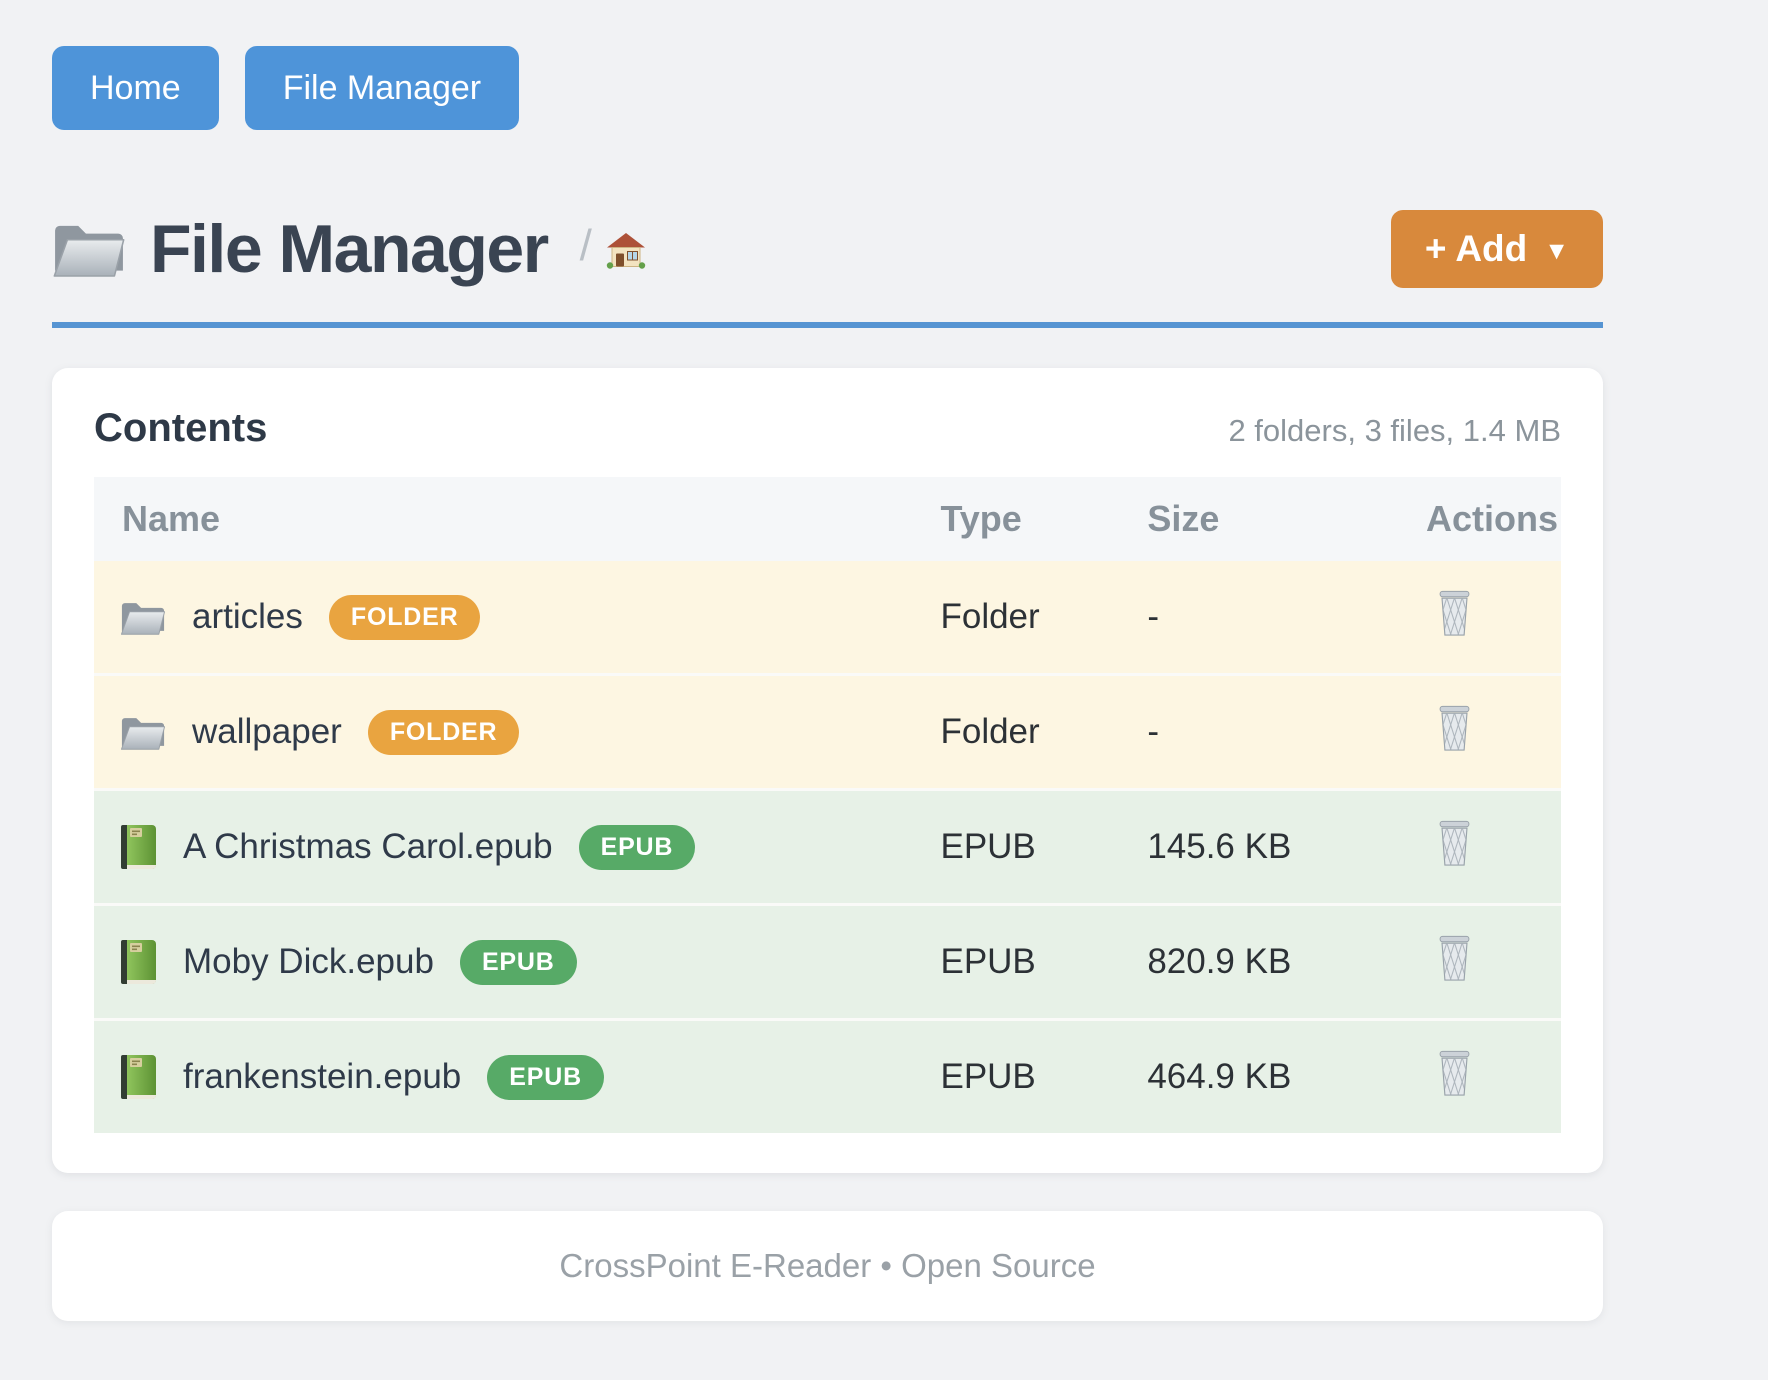  What do you see at coordinates (827, 732) in the screenshot?
I see `table-row: wallpaper FOLDER Folder -` at bounding box center [827, 732].